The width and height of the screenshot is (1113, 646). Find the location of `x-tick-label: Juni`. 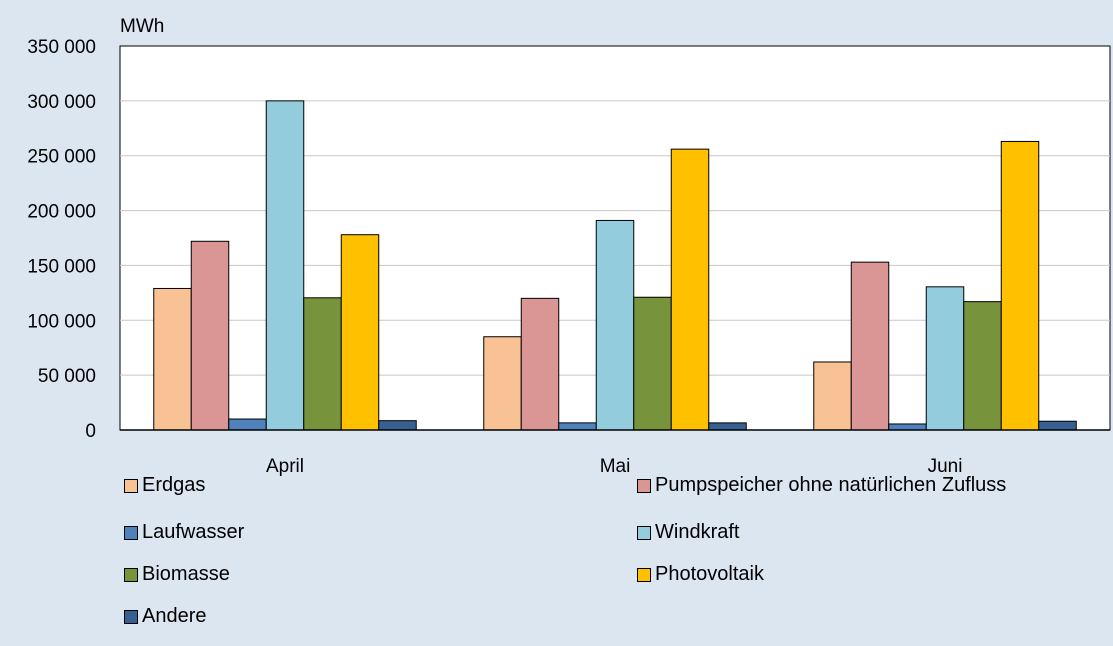

x-tick-label: Juni is located at coordinates (945, 466).